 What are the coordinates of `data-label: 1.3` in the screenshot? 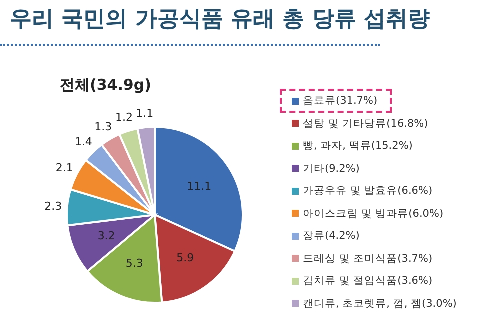 It's located at (103, 127).